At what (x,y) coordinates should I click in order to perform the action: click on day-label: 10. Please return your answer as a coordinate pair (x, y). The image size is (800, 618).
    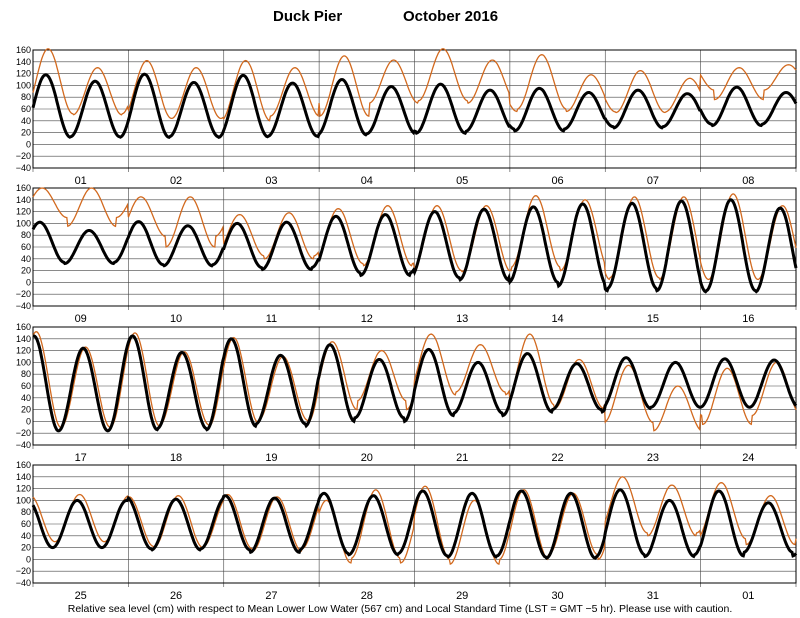
    Looking at the image, I should click on (176, 319).